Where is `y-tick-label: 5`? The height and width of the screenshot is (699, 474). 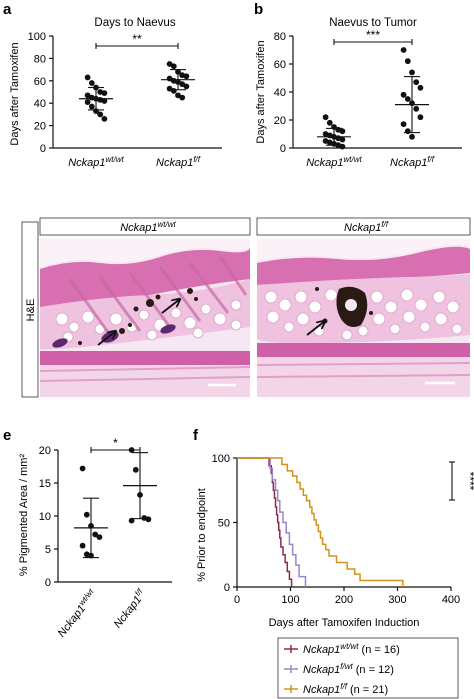 y-tick-label: 5 is located at coordinates (48, 550).